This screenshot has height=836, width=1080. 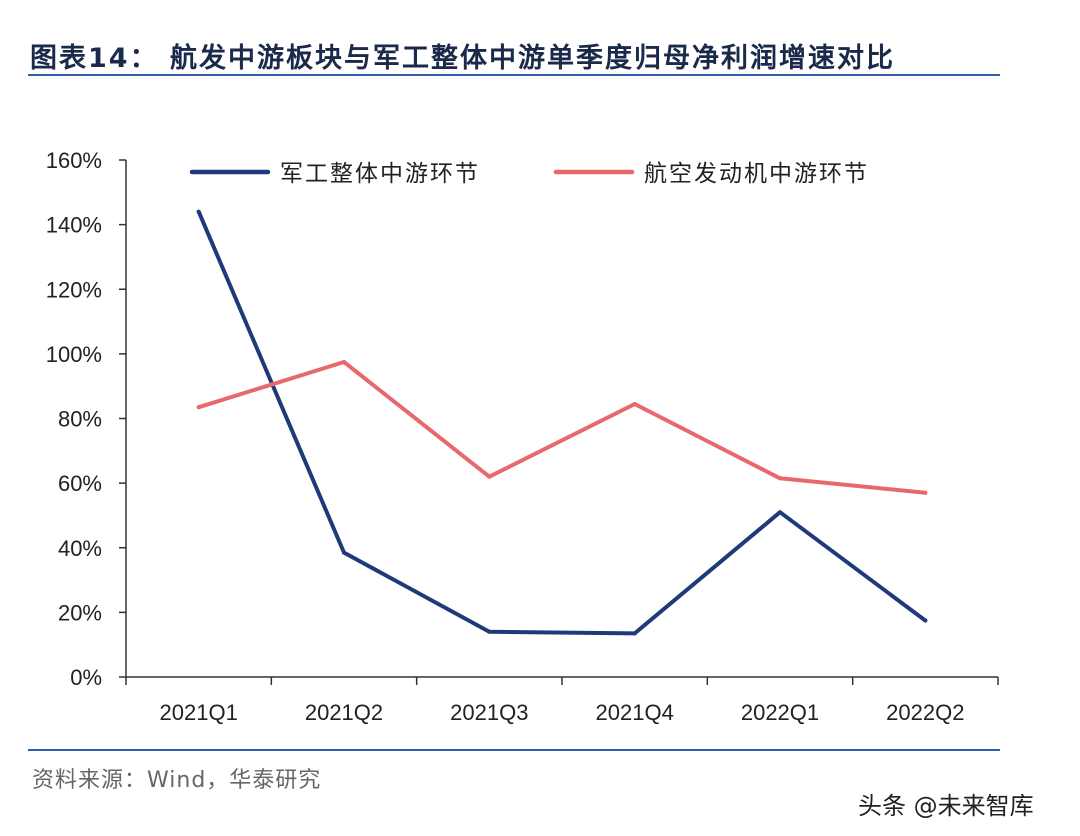 What do you see at coordinates (529, 174) in the screenshot?
I see `legend: 军工整体中游环节 航空发动机中游环节` at bounding box center [529, 174].